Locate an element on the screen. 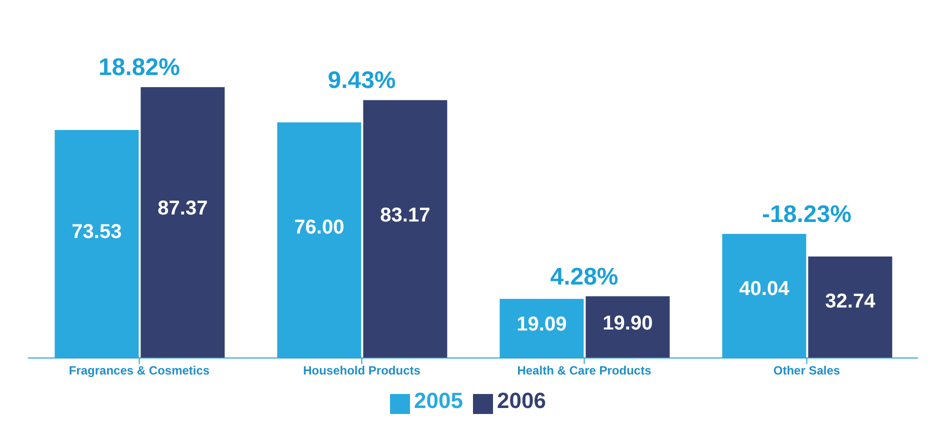 The height and width of the screenshot is (432, 936). data-label: 73.53 is located at coordinates (97, 231).